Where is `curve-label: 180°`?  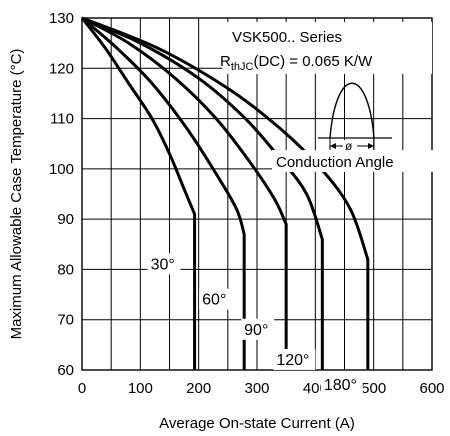
curve-label: 180° is located at coordinates (340, 385).